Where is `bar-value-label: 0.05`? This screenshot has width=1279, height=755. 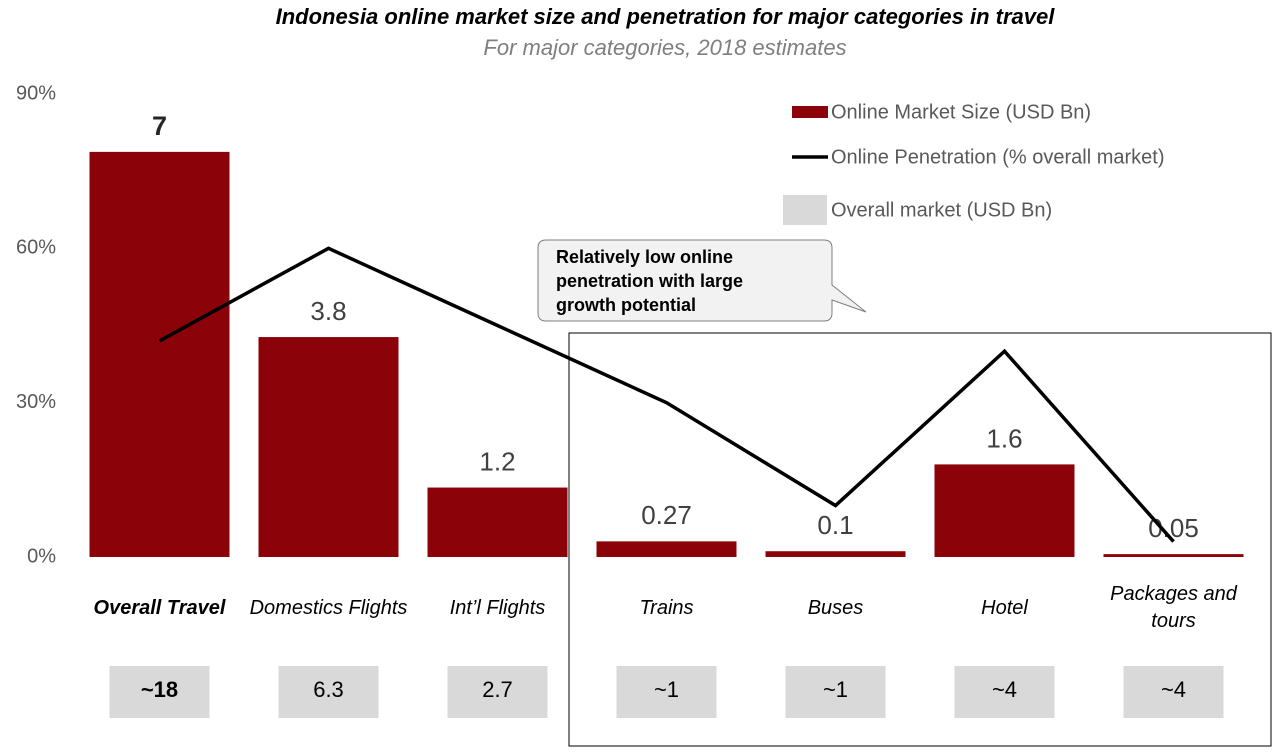
bar-value-label: 0.05 is located at coordinates (1173, 528).